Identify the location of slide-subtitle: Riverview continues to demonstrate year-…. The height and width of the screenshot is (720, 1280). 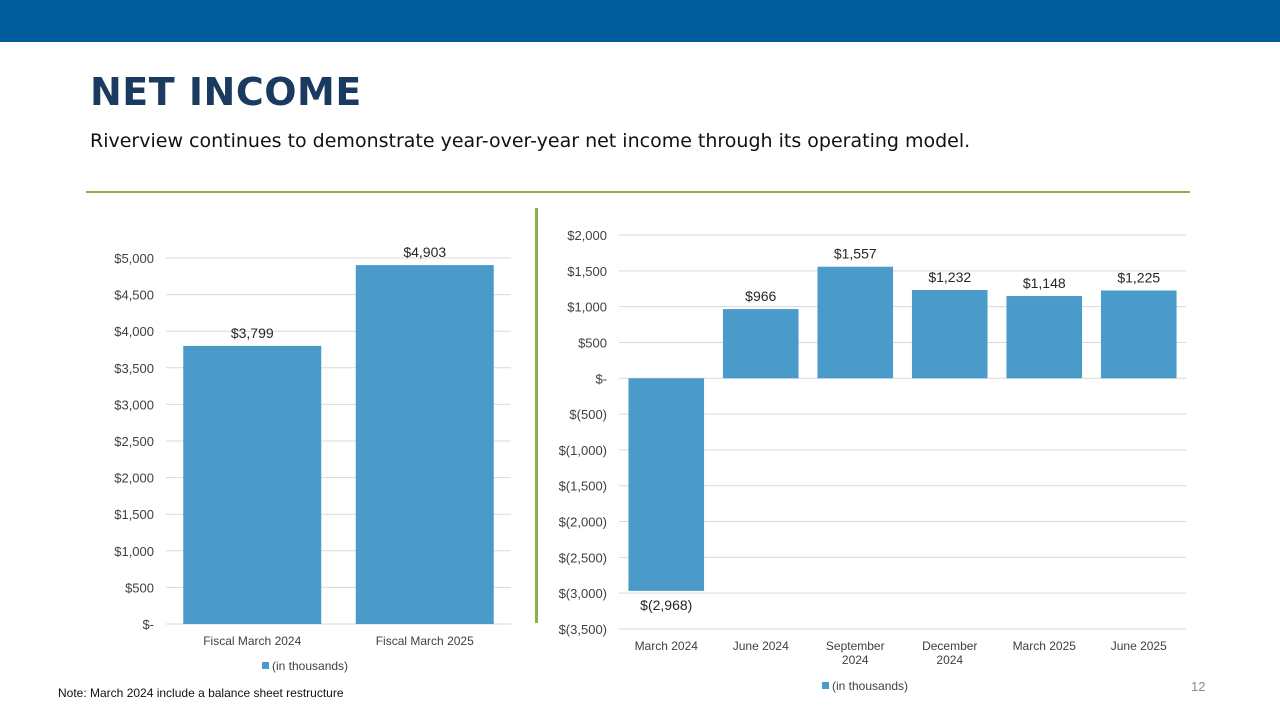
(530, 141).